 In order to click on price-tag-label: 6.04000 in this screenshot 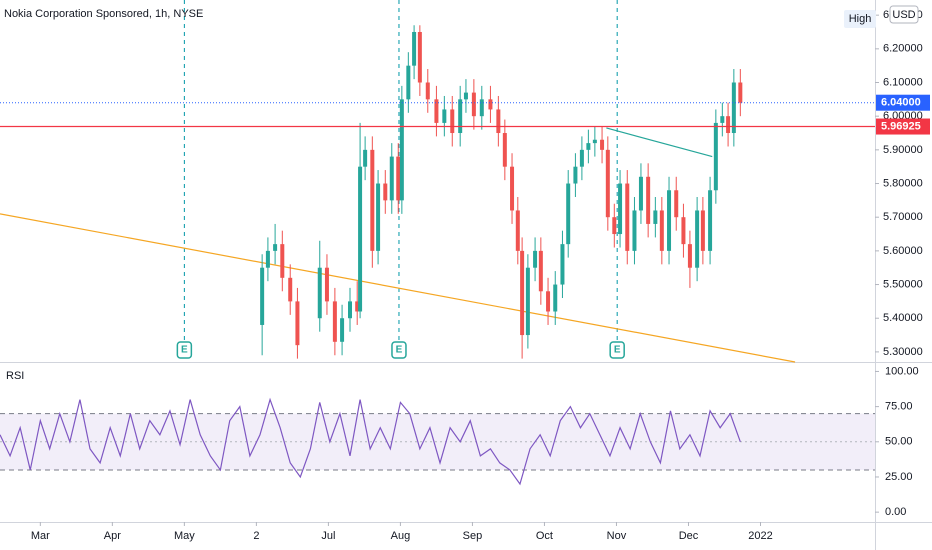, I will do `click(901, 103)`.